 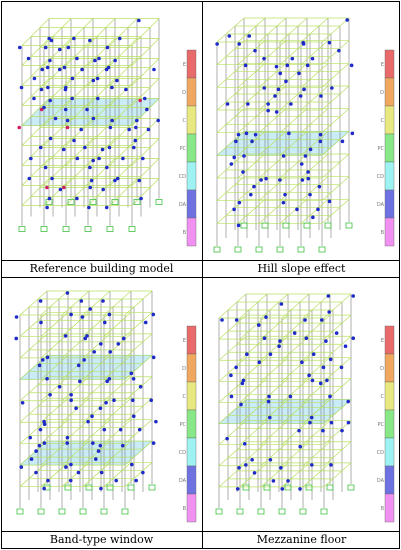 What do you see at coordinates (185, 233) in the screenshot?
I see `legend-label: B` at bounding box center [185, 233].